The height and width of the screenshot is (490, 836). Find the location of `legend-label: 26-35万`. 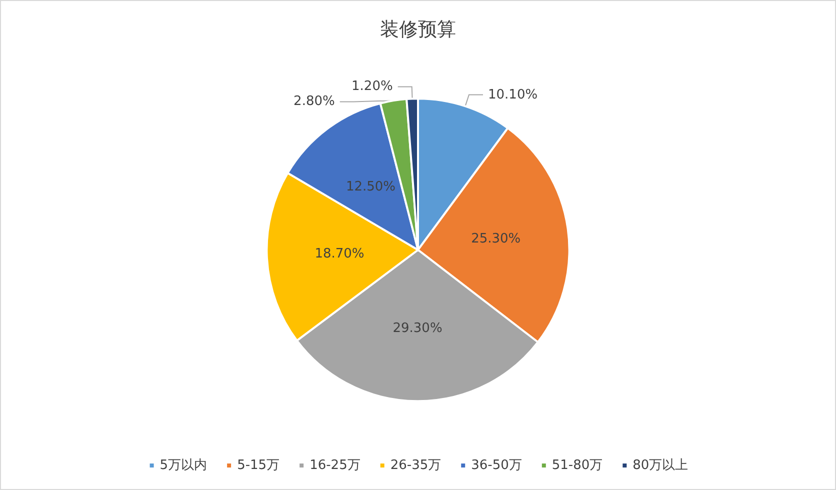

legend-label: 26-35万 is located at coordinates (416, 465).